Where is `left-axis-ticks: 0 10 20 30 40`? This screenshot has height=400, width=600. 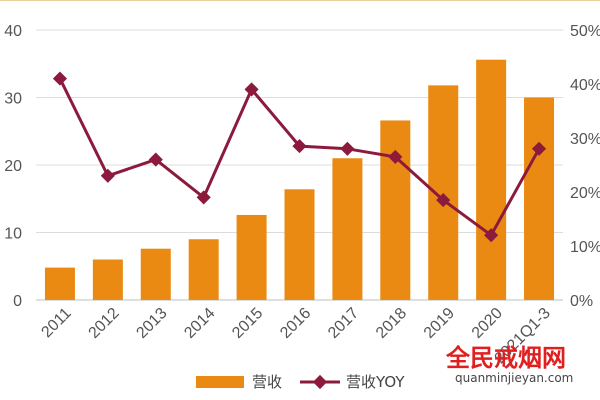 left-axis-ticks: 0 10 20 30 40 is located at coordinates (13, 166).